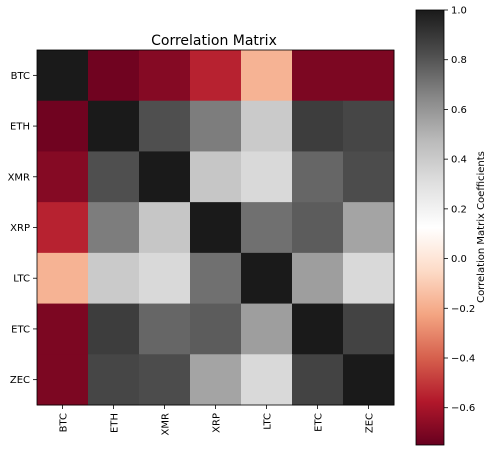 This screenshot has height=456, width=490. What do you see at coordinates (267, 126) in the screenshot?
I see `heatmap-cell-eth-ltc` at bounding box center [267, 126].